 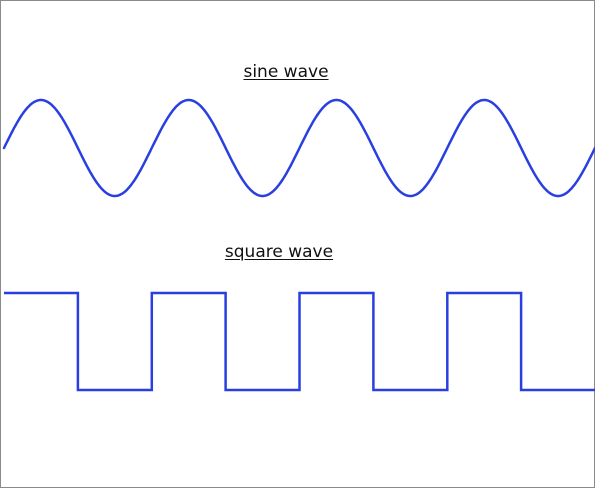 I want to click on sine-wave-label: sine wave, so click(x=286, y=72).